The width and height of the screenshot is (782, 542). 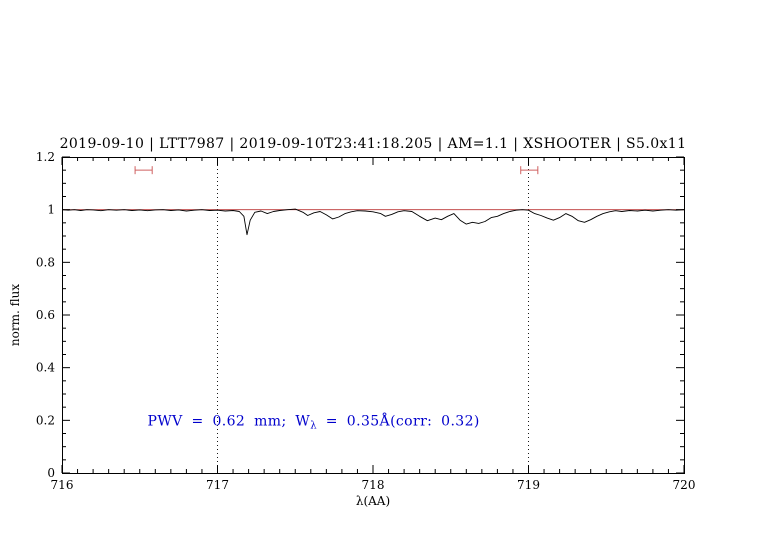 I want to click on x-tick-label: 719, so click(x=528, y=485).